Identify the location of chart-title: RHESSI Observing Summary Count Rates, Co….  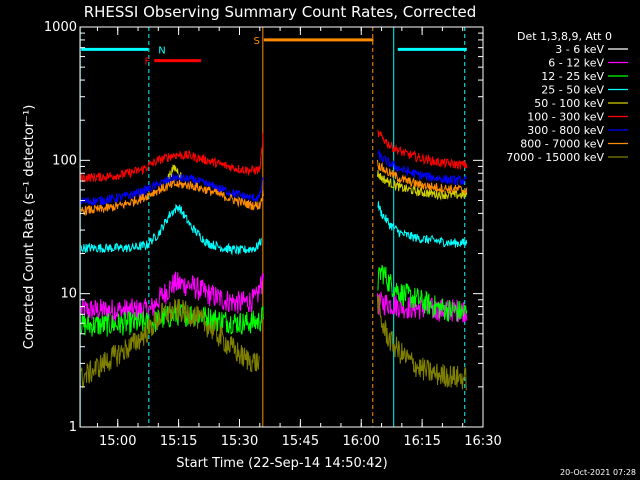
(280, 12).